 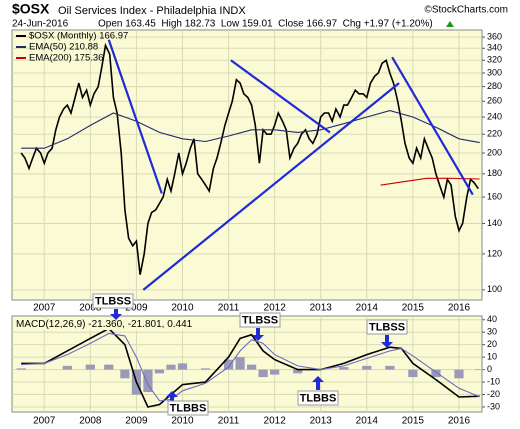 What do you see at coordinates (66, 58) in the screenshot?
I see `legend-label: EMA(200) 175.36` at bounding box center [66, 58].